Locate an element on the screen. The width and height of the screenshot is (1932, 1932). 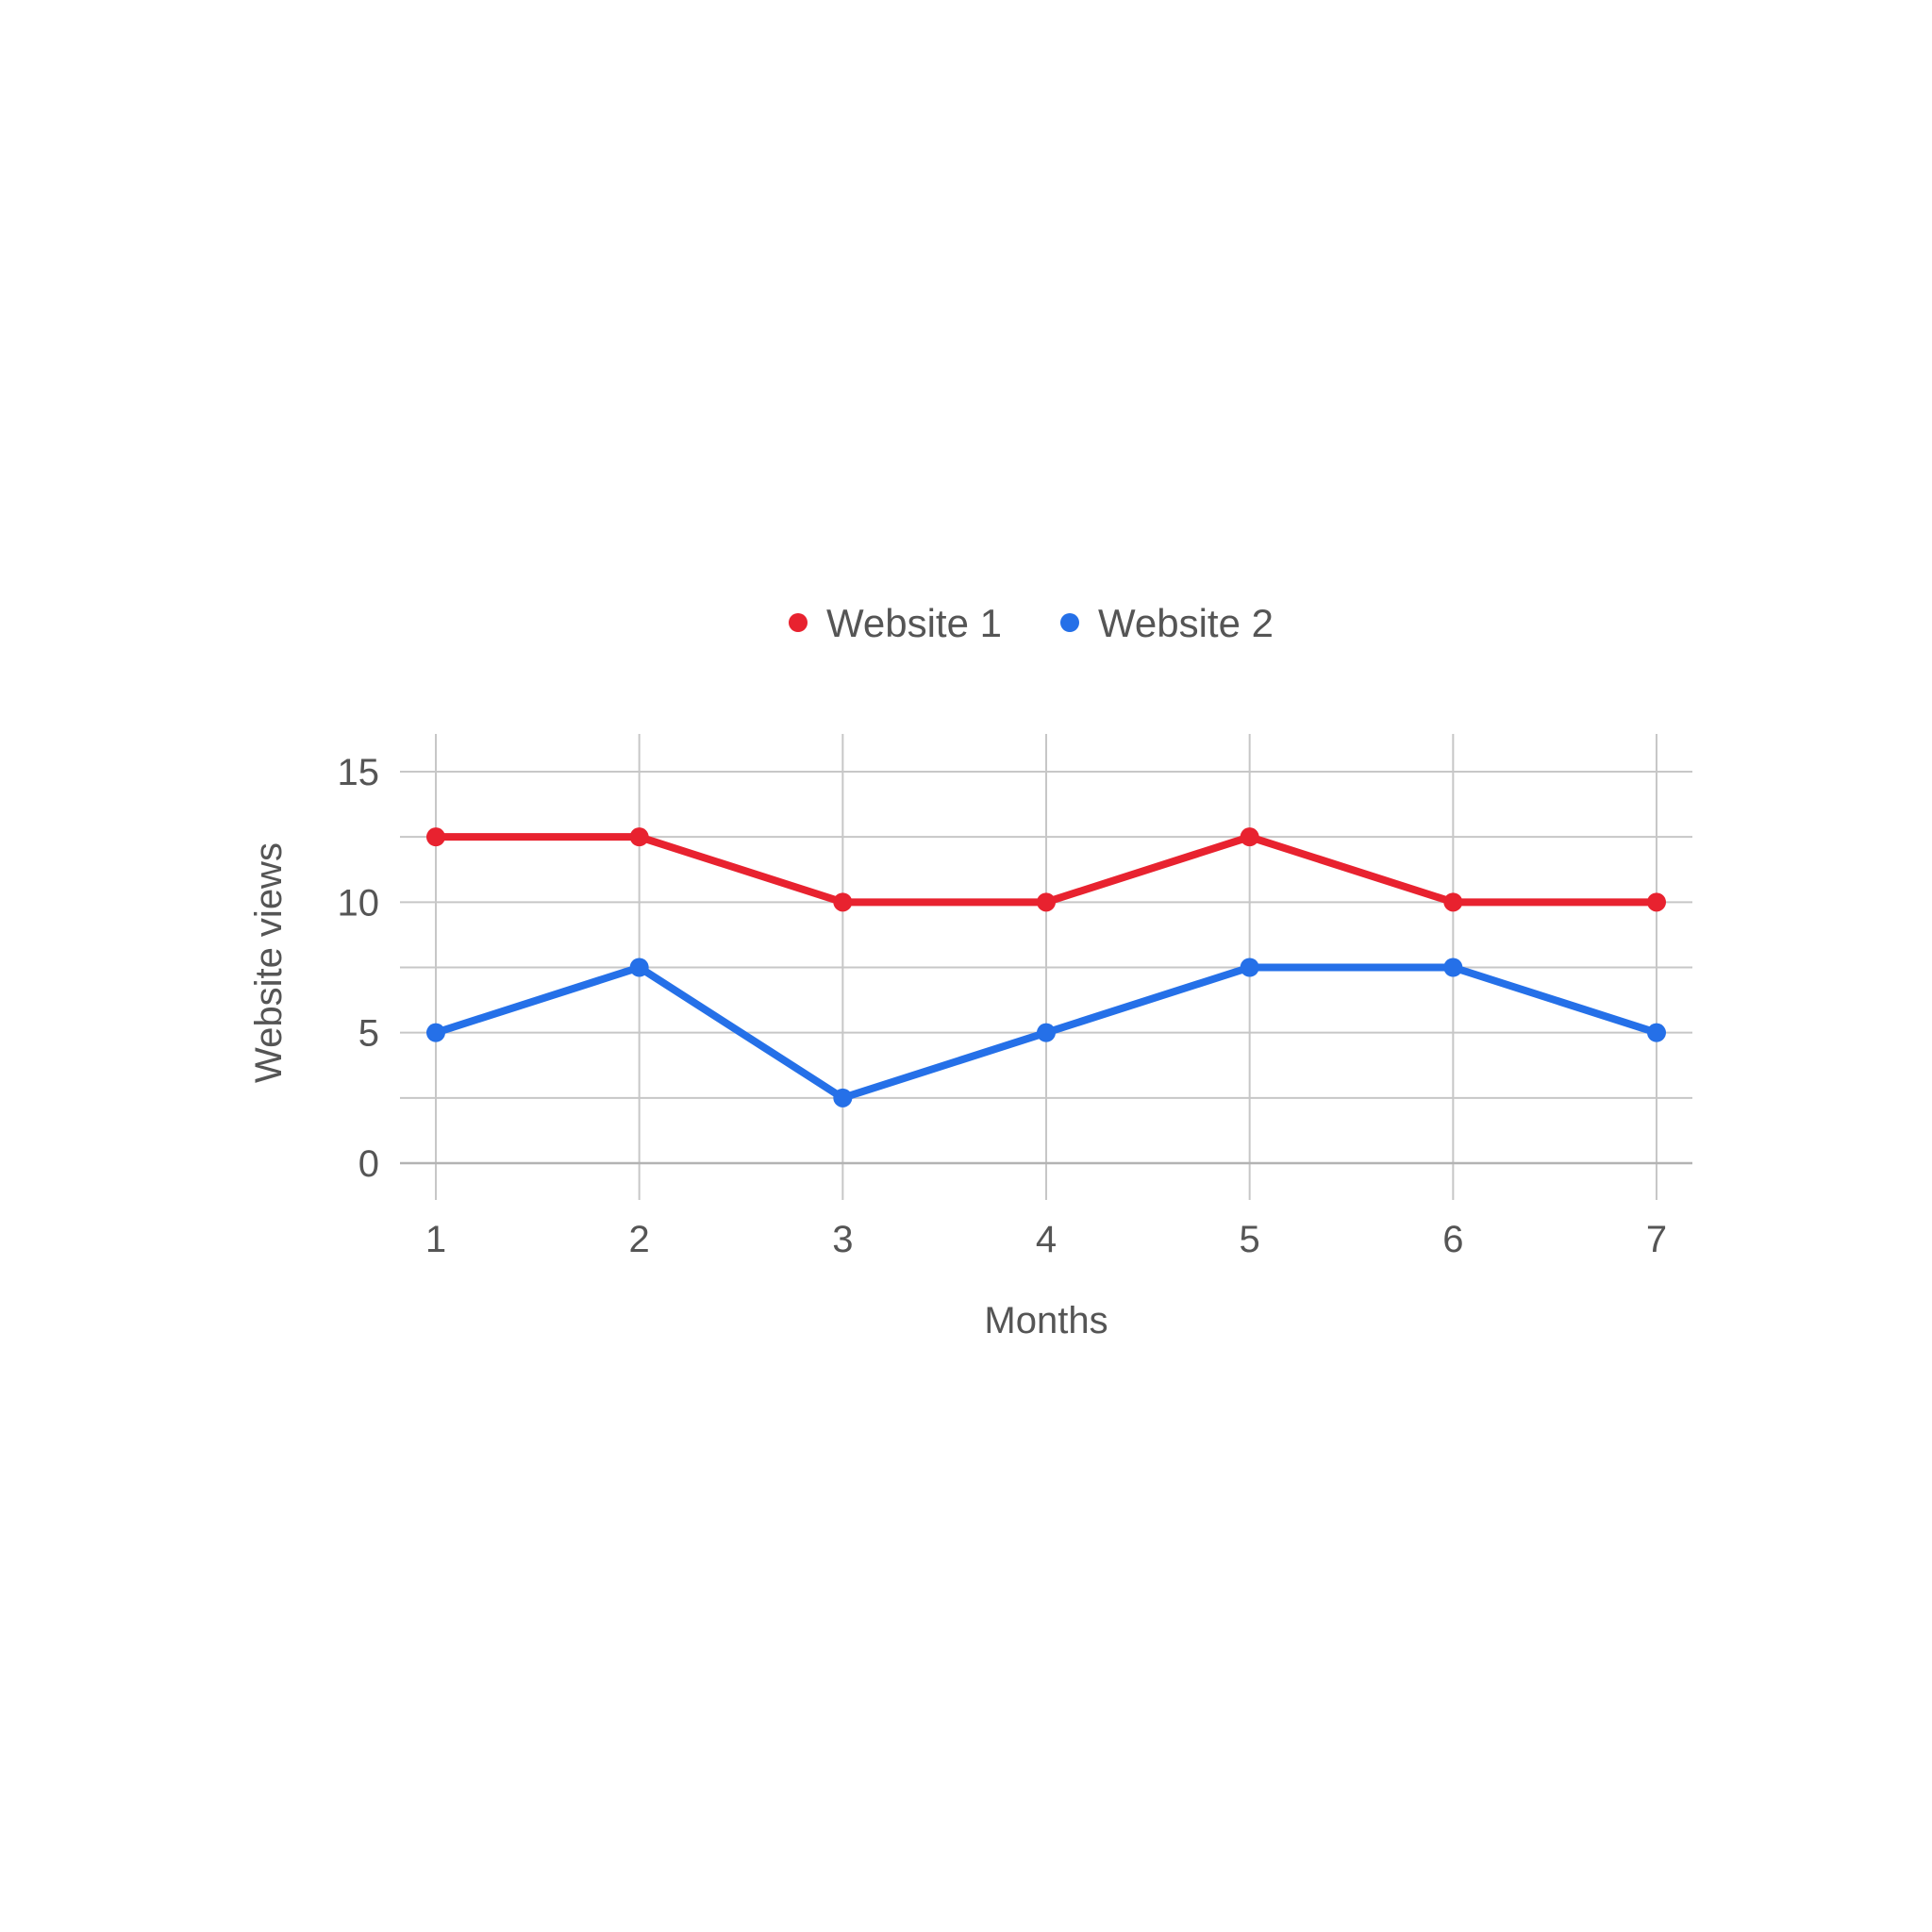
series-layer is located at coordinates (1046, 967).